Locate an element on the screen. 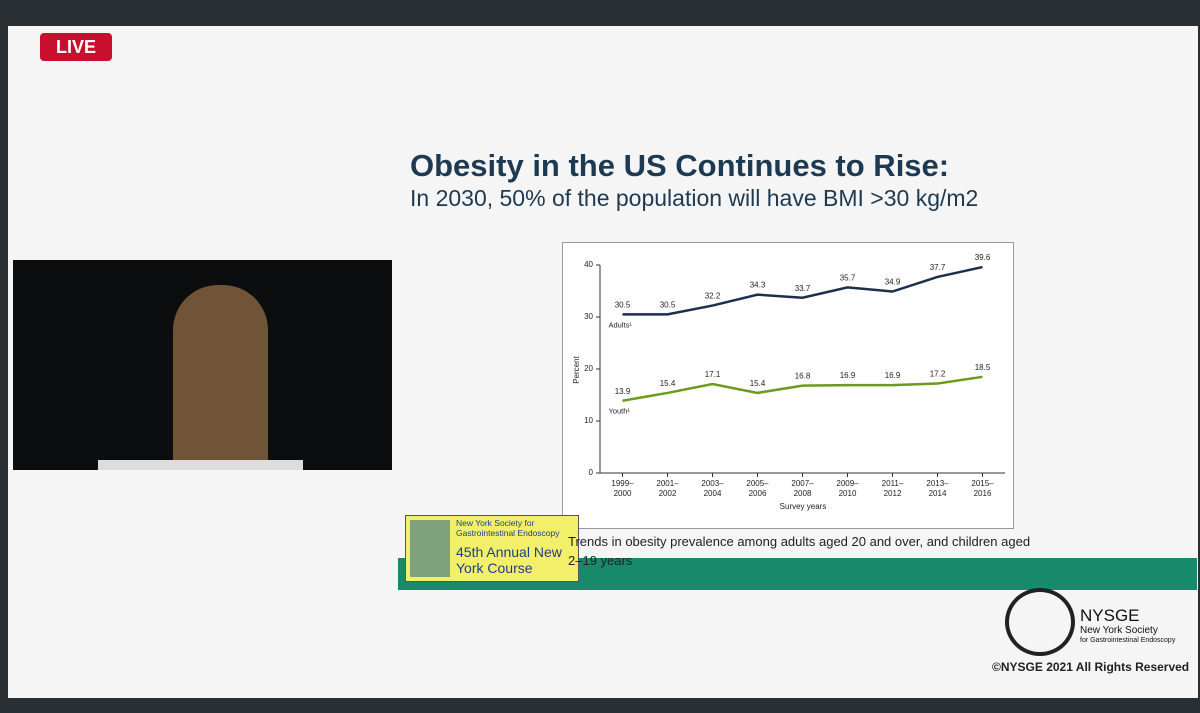 The height and width of the screenshot is (713, 1200). logo-line: for Gastrointestinal Endoscopy is located at coordinates (1128, 640).